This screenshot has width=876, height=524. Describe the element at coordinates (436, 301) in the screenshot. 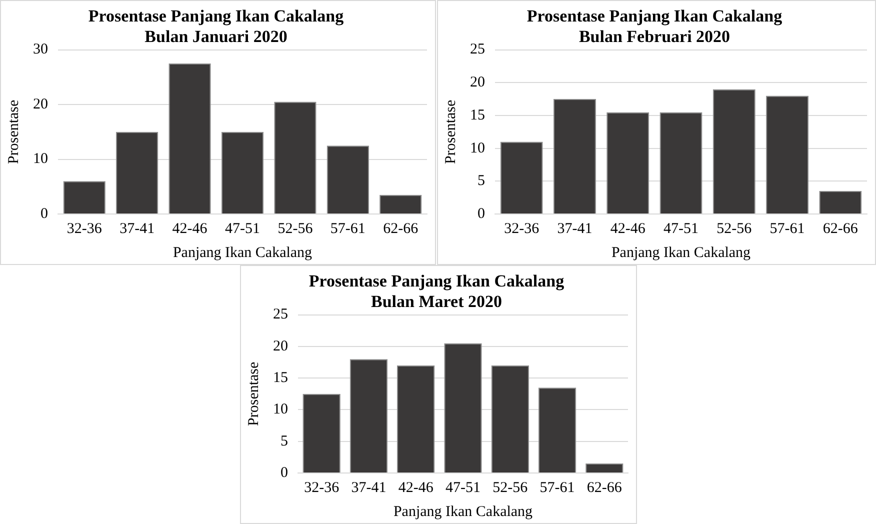

I see `chart-subtitle: Bulan Maret 2020` at that location.